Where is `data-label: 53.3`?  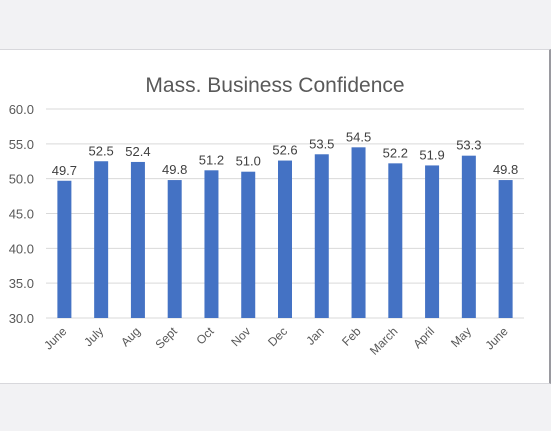
data-label: 53.3 is located at coordinates (468, 145).